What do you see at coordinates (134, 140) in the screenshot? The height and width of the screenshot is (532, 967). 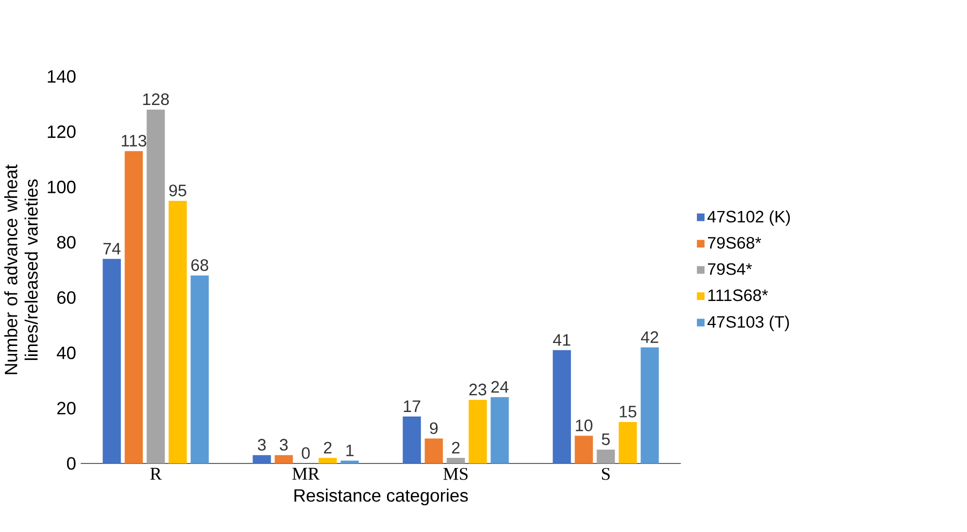 I see `data-label: 113` at bounding box center [134, 140].